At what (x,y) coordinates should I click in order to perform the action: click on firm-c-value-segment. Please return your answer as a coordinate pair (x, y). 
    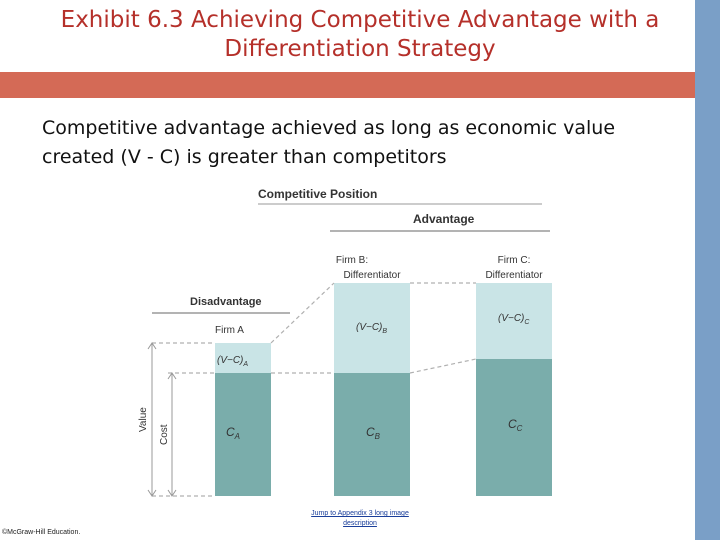
    Looking at the image, I should click on (514, 321).